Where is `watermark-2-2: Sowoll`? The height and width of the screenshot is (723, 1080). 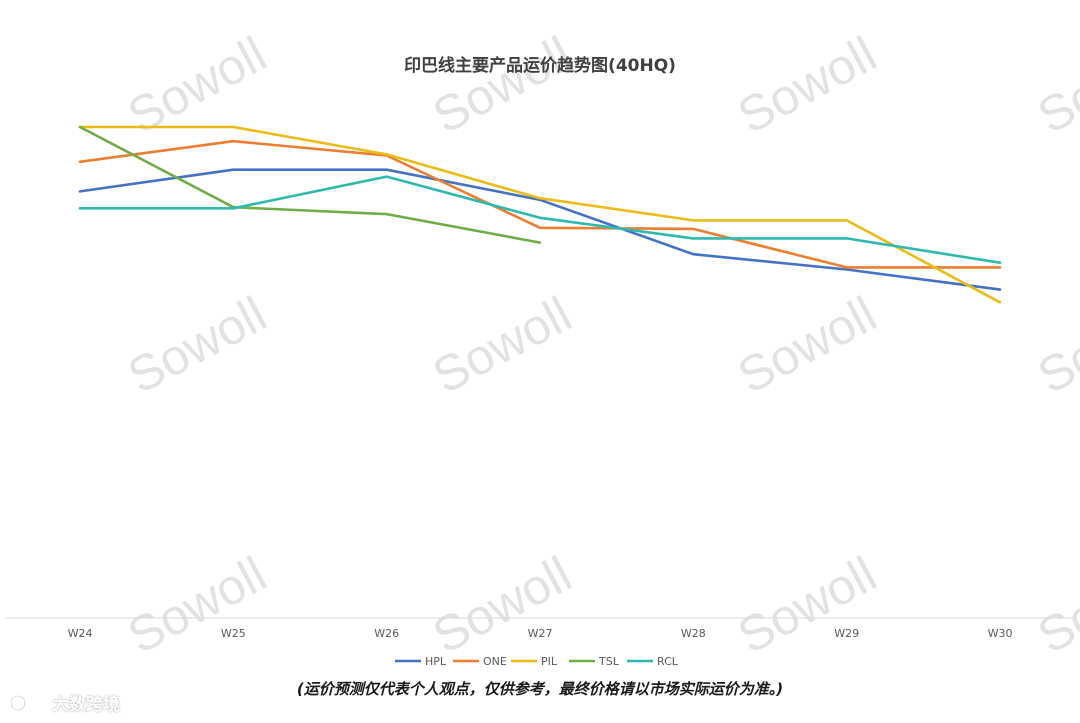 watermark-2-2: Sowoll is located at coordinates (807, 605).